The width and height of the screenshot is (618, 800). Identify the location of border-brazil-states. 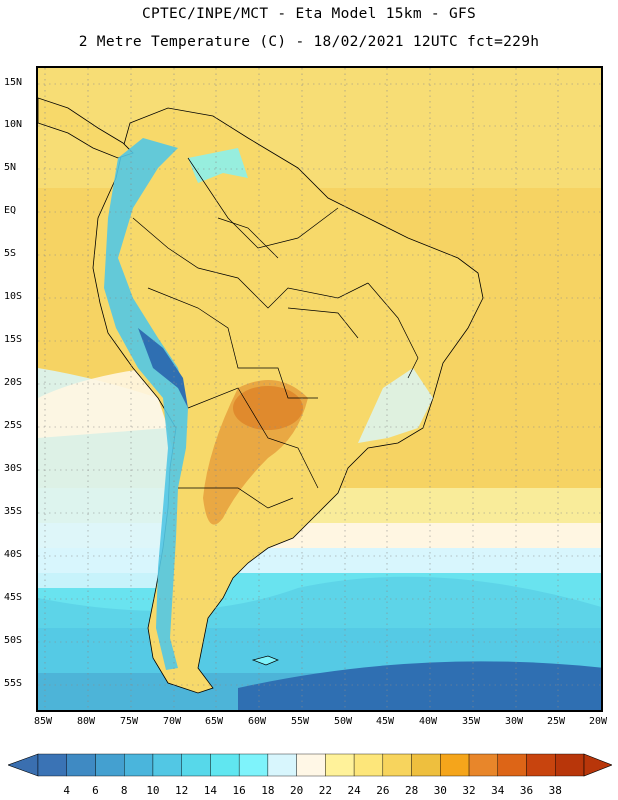
(393, 330).